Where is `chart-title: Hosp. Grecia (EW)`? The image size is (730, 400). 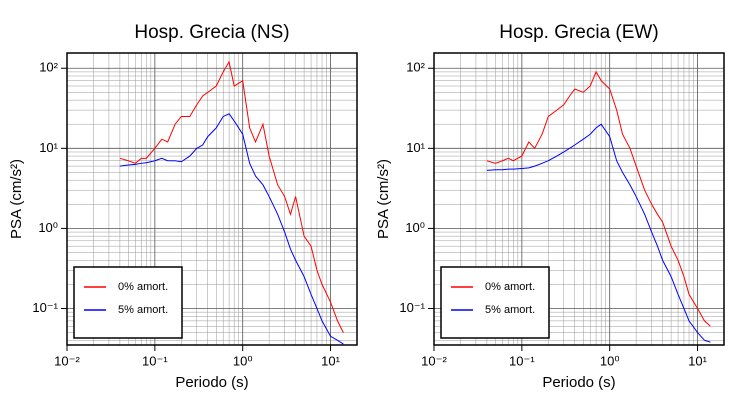
chart-title: Hosp. Grecia (EW) is located at coordinates (578, 32).